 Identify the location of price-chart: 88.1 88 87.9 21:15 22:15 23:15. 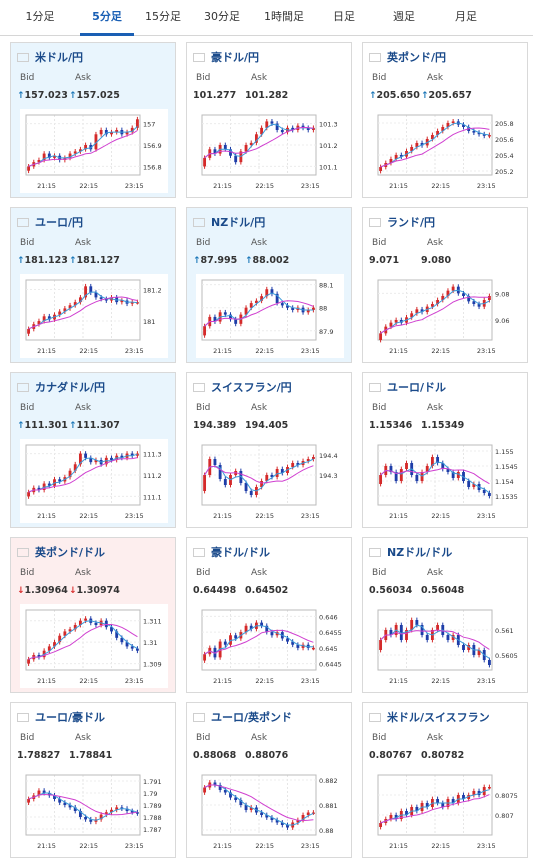
(270, 316).